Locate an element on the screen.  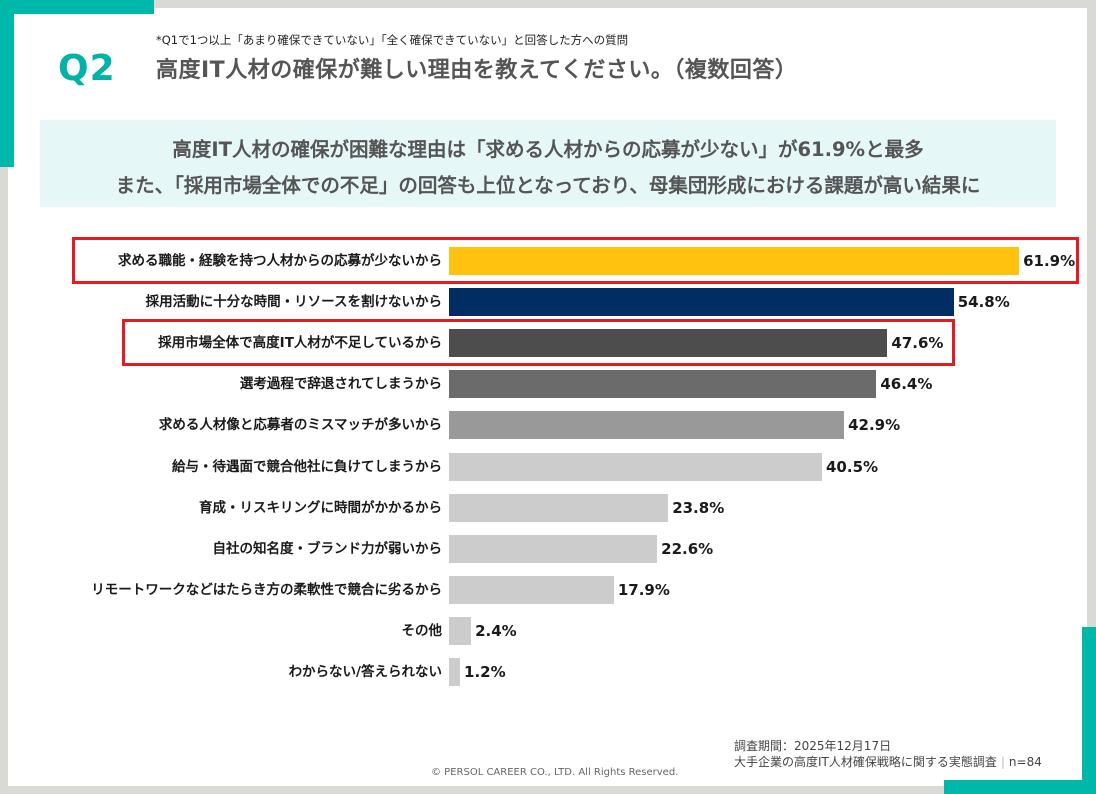
value-label: 54.8% is located at coordinates (983, 302).